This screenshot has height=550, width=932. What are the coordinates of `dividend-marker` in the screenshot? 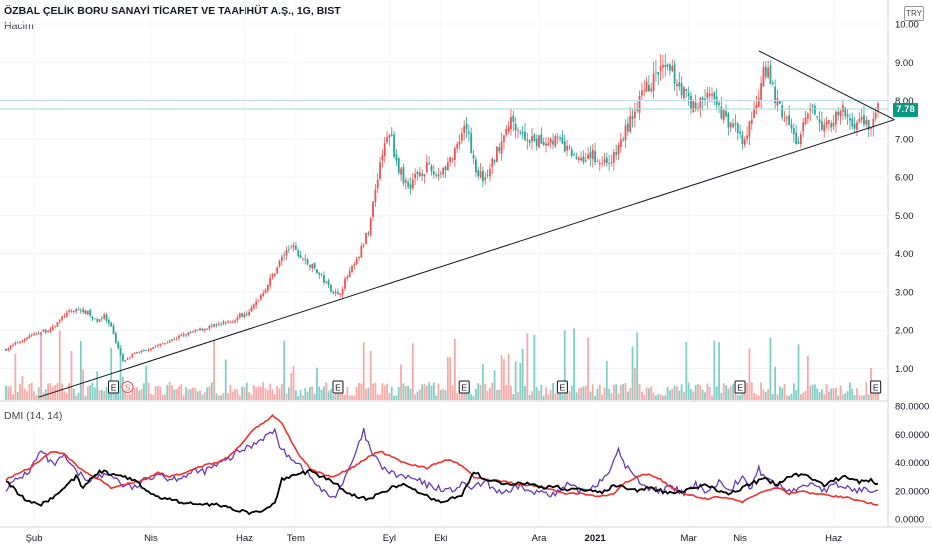 It's located at (127, 387).